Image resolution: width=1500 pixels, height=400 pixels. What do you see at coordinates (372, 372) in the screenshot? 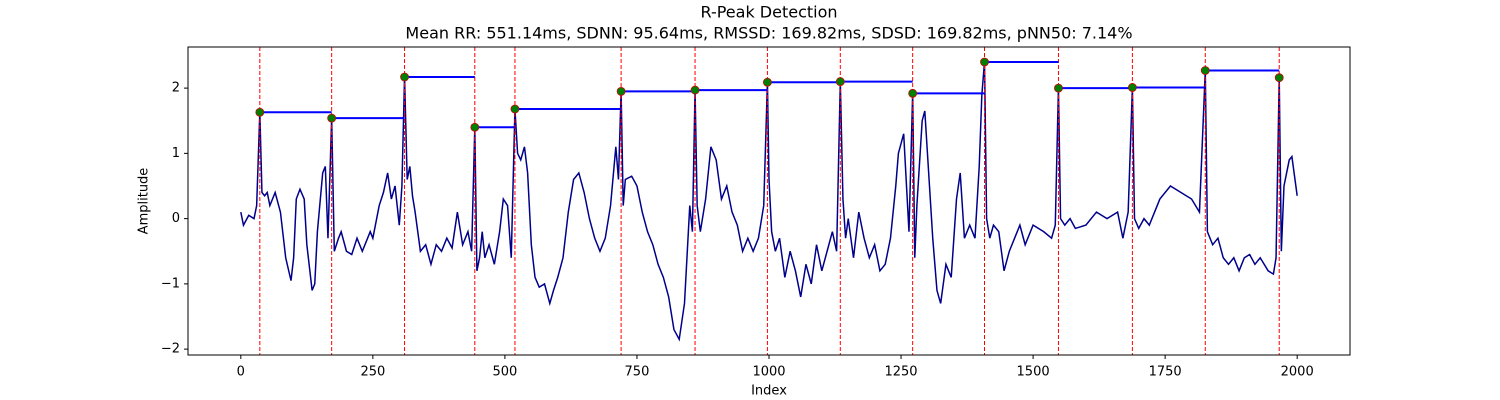
I see `x-tick-label: 250` at bounding box center [372, 372].